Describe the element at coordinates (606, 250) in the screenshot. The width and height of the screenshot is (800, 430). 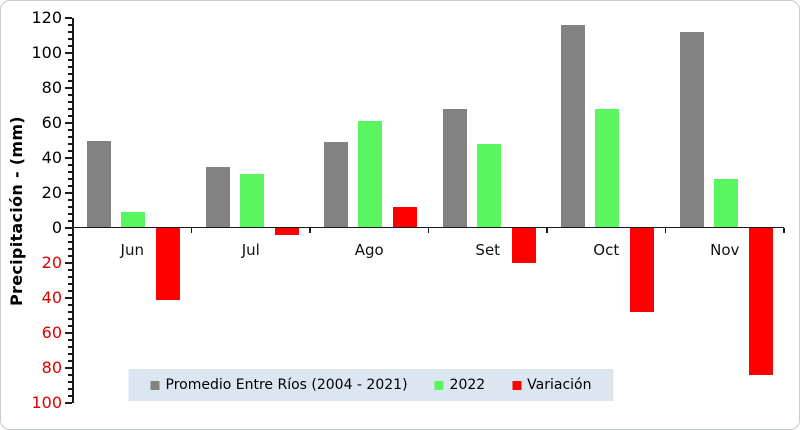
I see `x-category-label: Oct` at that location.